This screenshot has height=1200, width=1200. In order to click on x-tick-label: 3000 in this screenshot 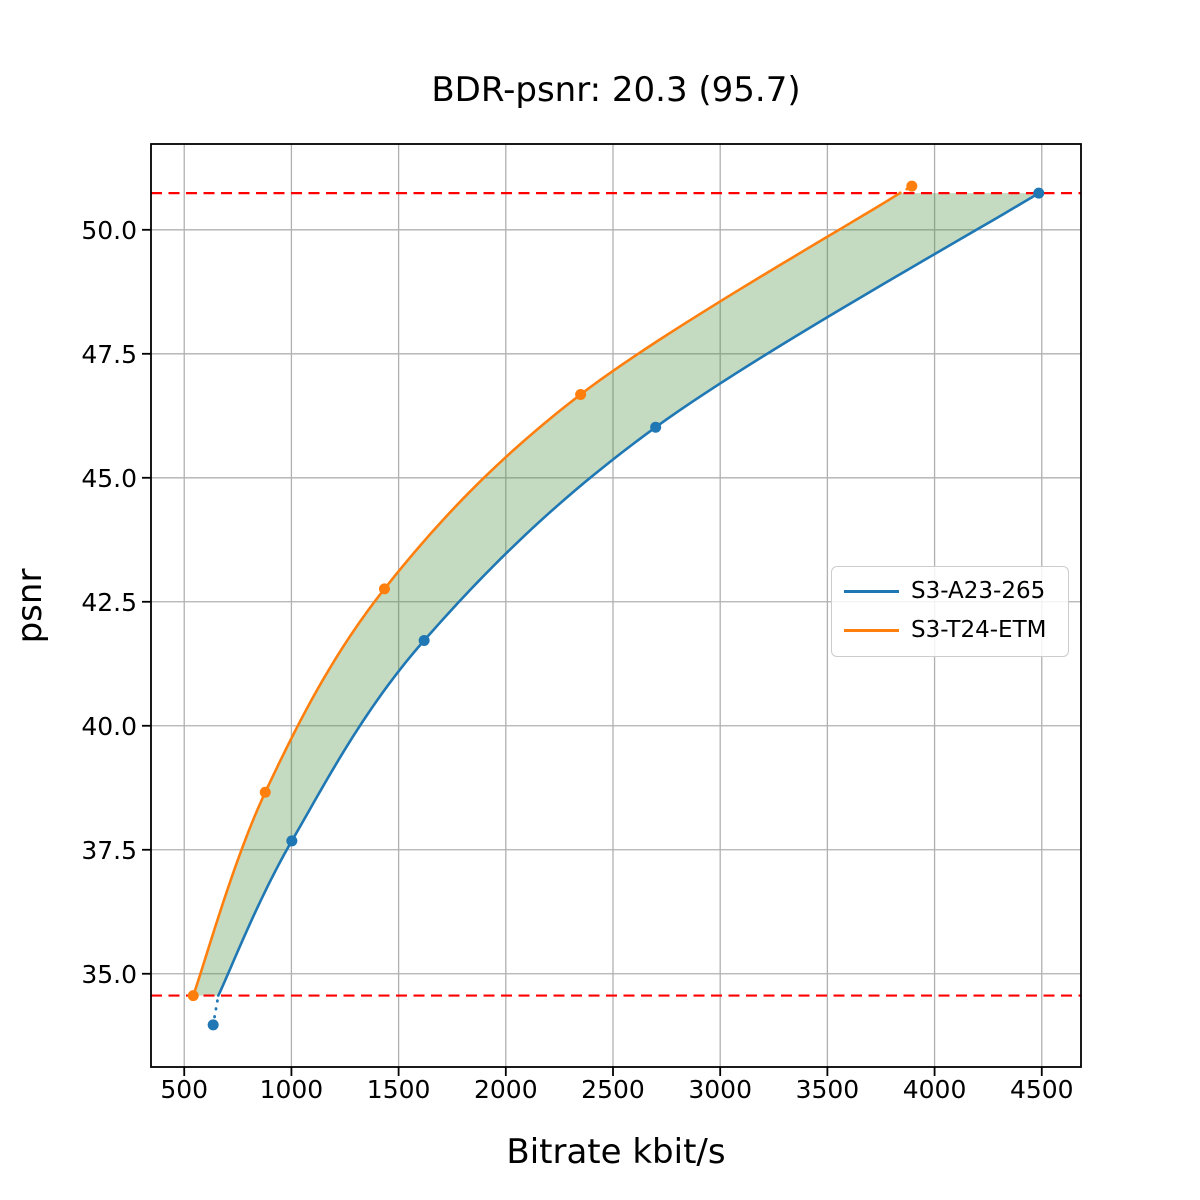, I will do `click(720, 1089)`.